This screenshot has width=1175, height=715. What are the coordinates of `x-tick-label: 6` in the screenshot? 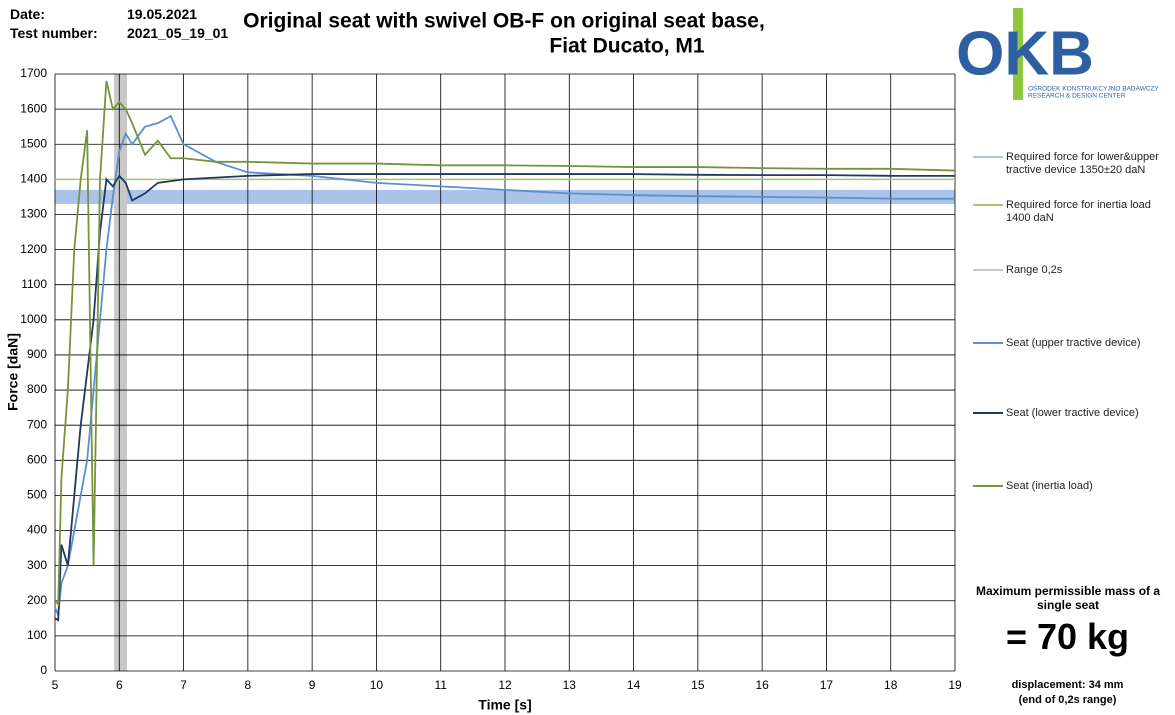 It's located at (119, 685).